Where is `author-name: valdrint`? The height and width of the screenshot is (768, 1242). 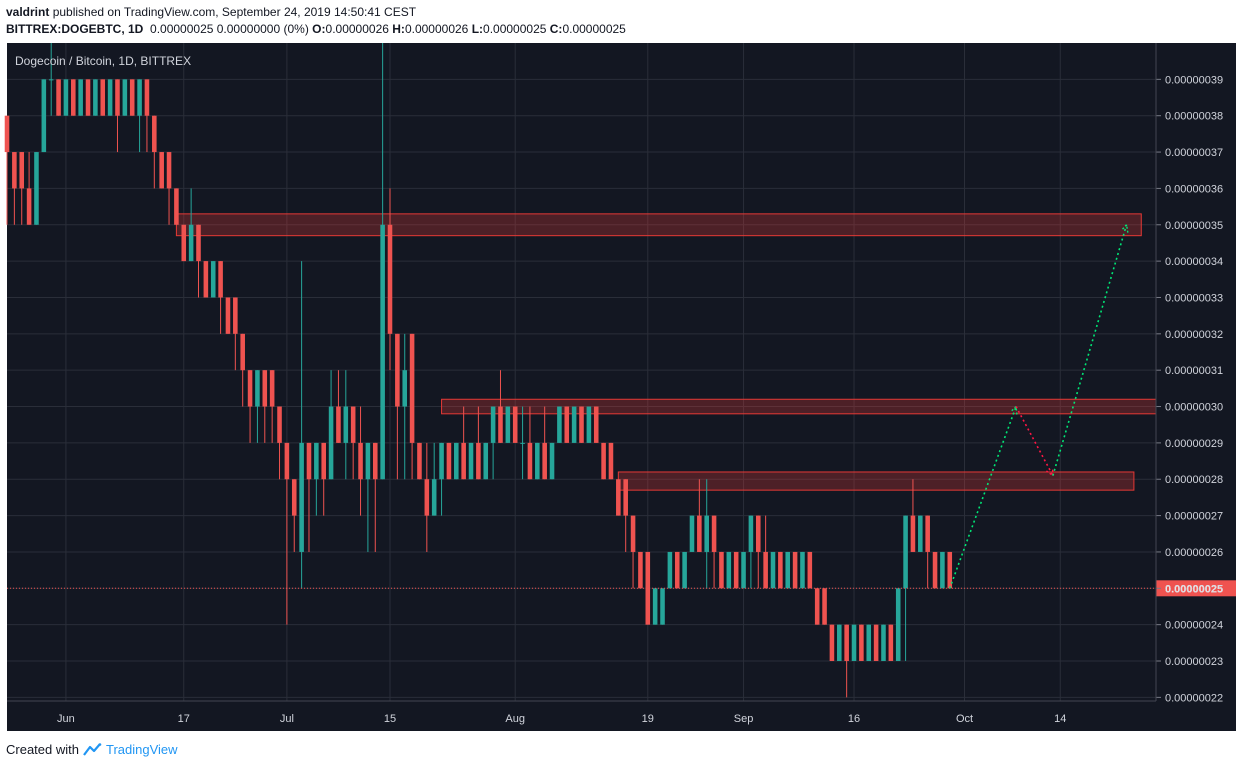 author-name: valdrint is located at coordinates (28, 12).